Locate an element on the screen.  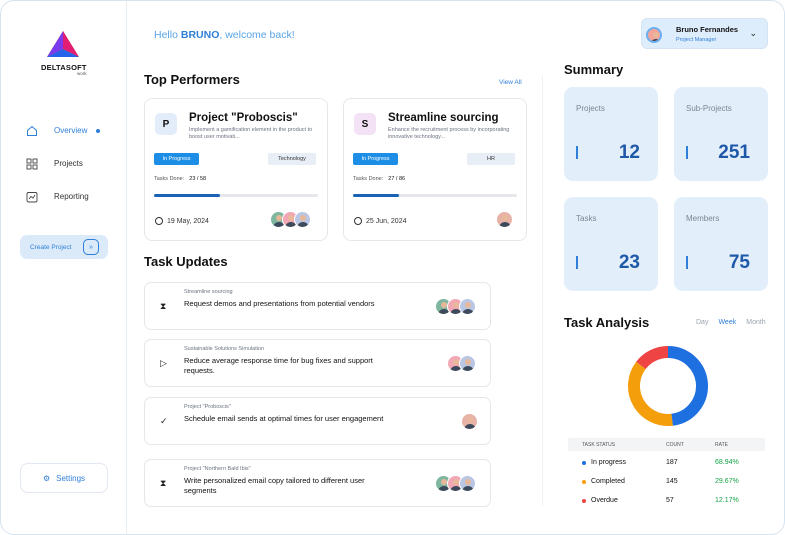
range-month: Month is located at coordinates (756, 322).